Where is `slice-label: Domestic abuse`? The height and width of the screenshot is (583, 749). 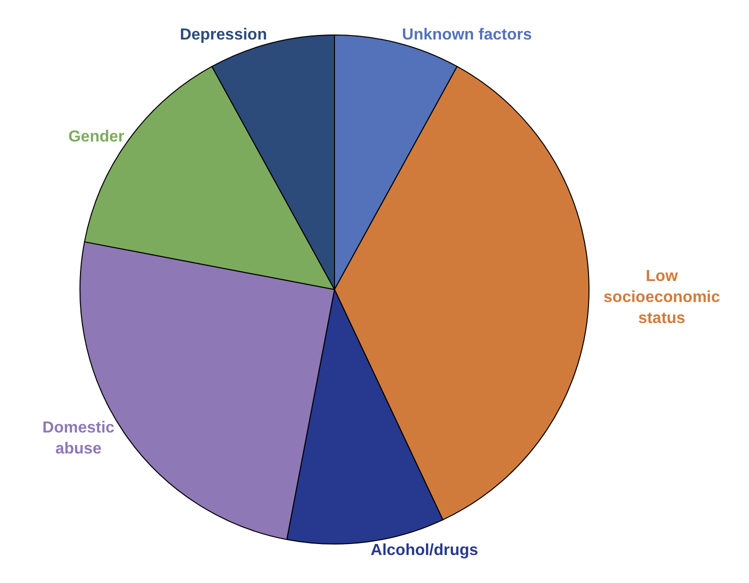
slice-label: Domestic abuse is located at coordinates (78, 439).